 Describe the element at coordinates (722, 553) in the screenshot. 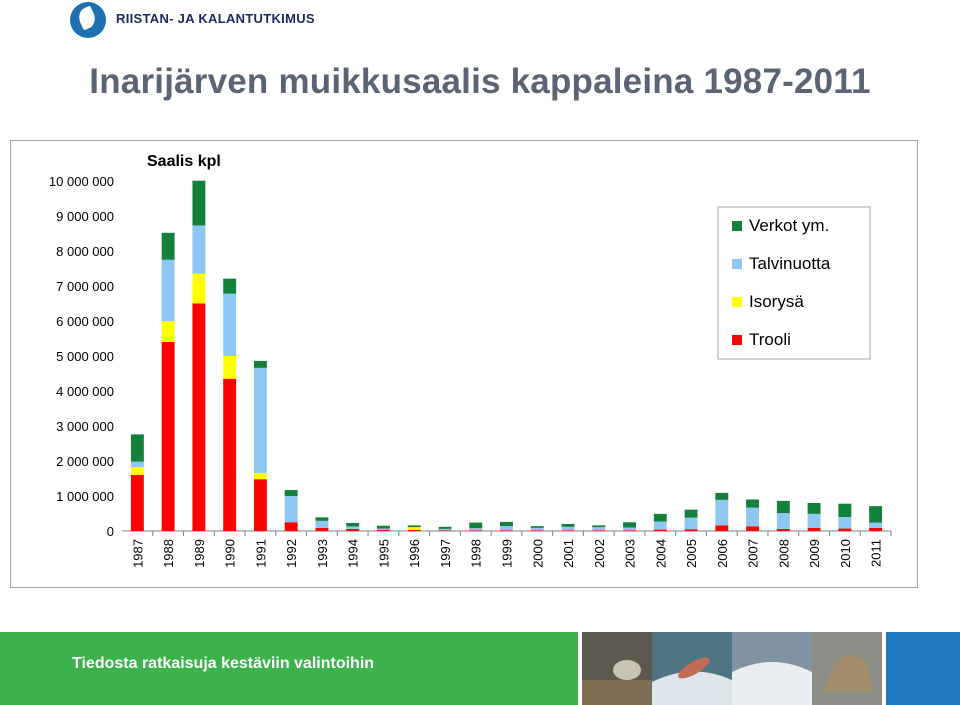

I see `x-tick-label: 2006` at that location.